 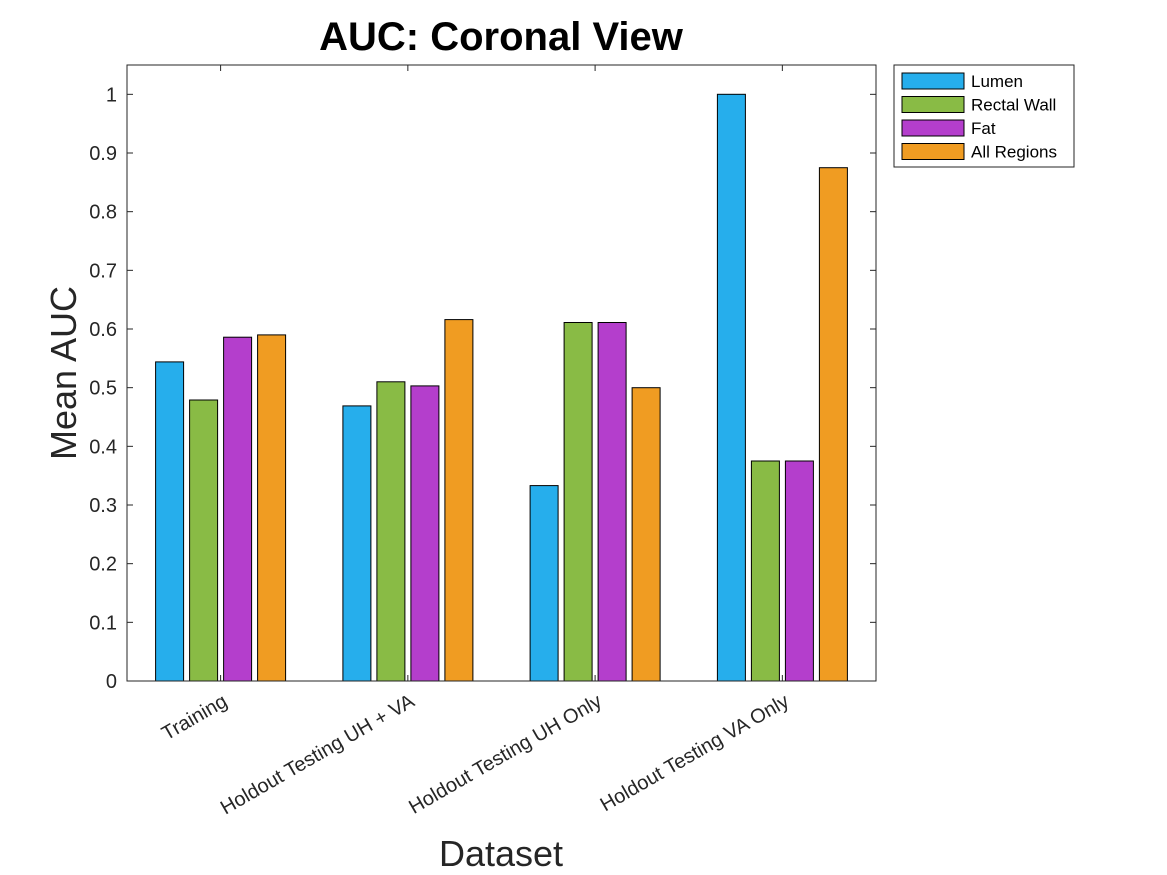 What do you see at coordinates (103, 623) in the screenshot?
I see `y-tick-label: 0.1` at bounding box center [103, 623].